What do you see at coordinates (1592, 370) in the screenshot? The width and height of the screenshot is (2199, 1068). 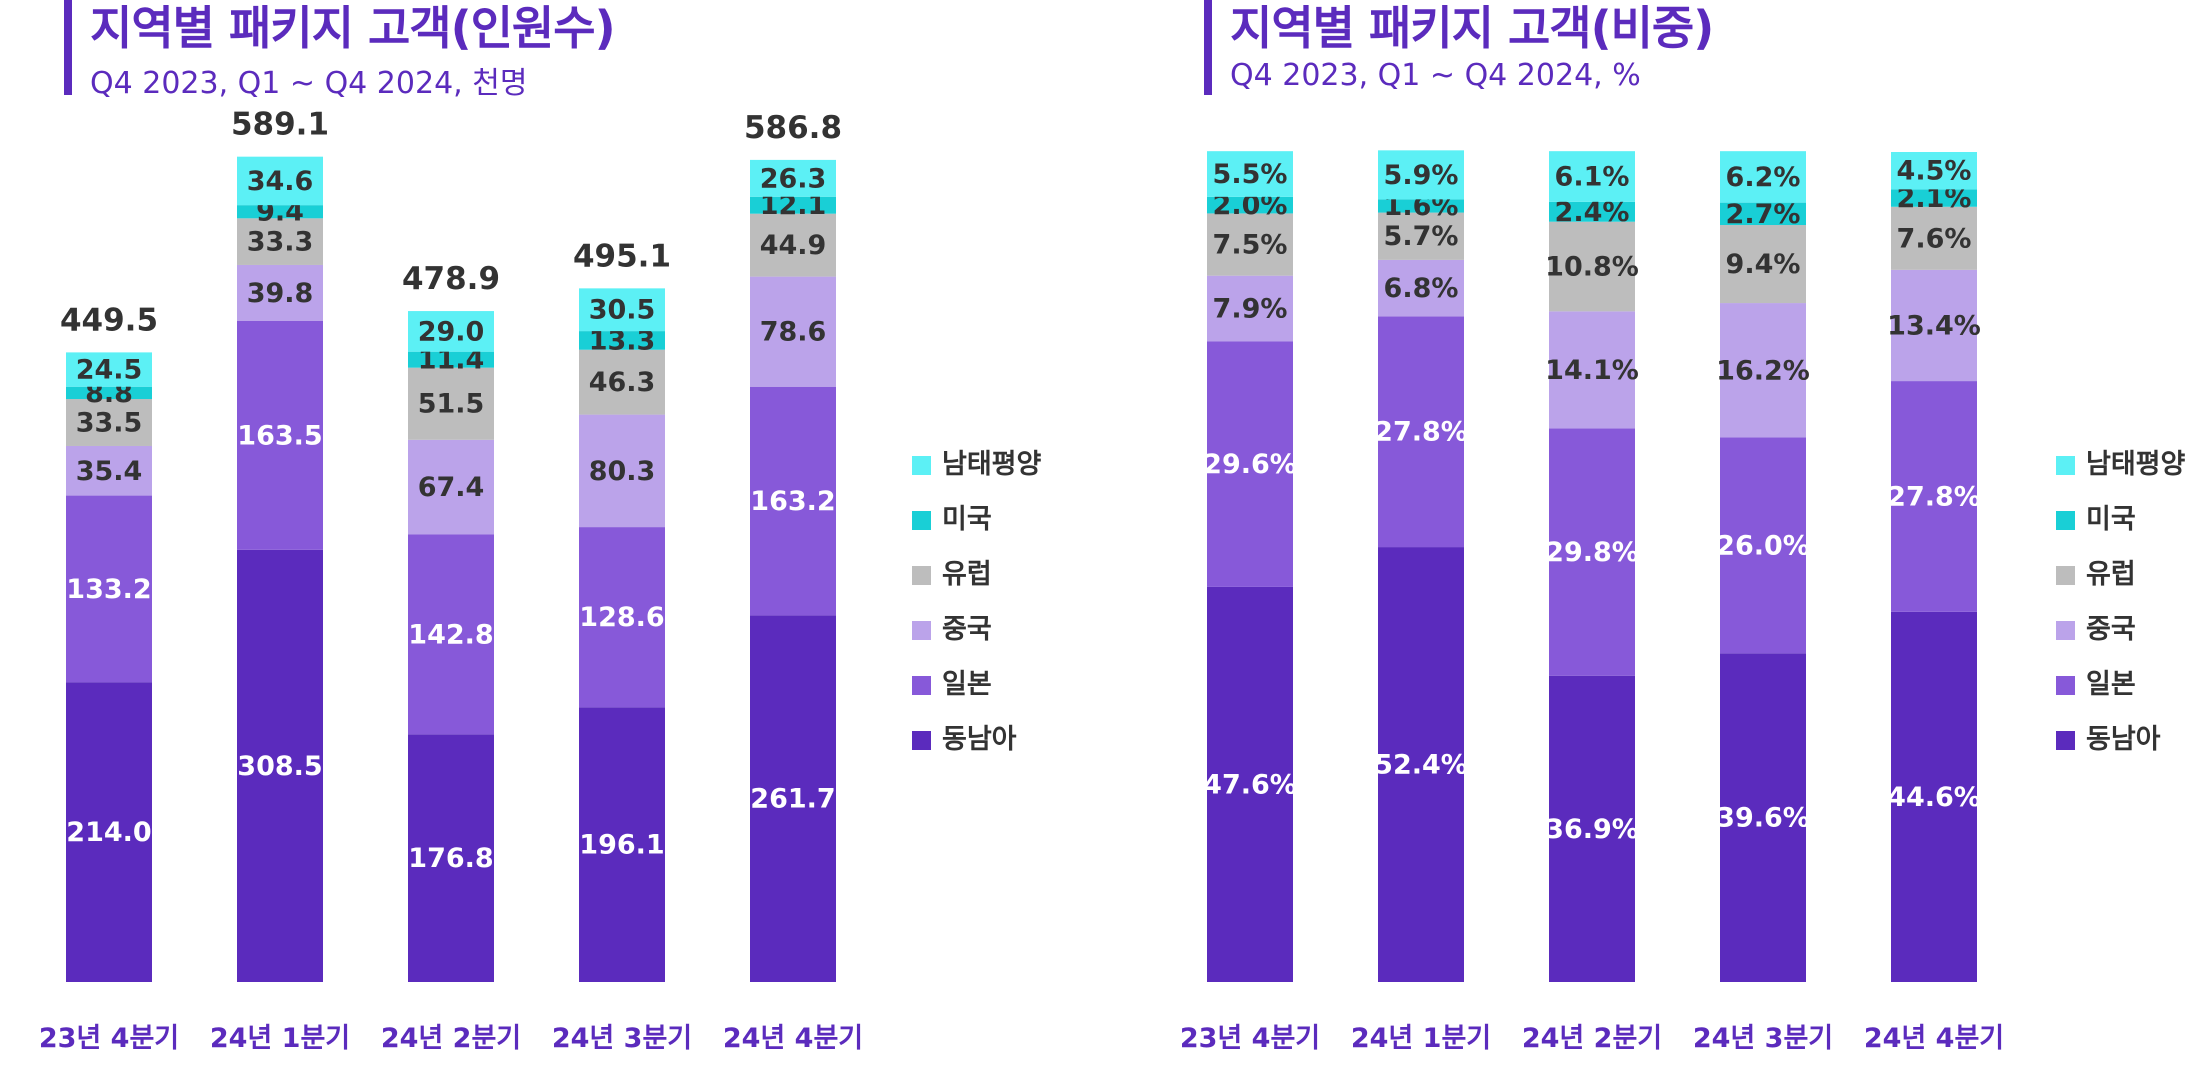 I see `data-label-china: 14.1%` at bounding box center [1592, 370].